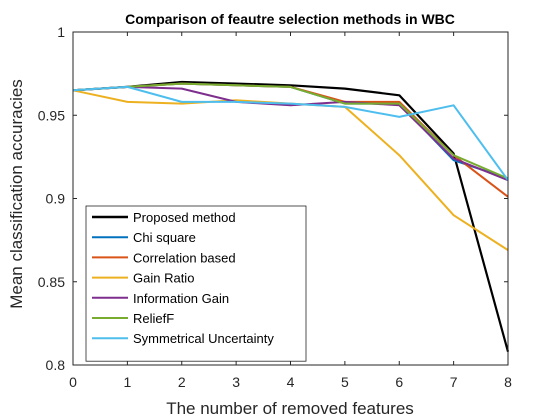  What do you see at coordinates (454, 382) in the screenshot?
I see `x-tick-label: 7` at bounding box center [454, 382].